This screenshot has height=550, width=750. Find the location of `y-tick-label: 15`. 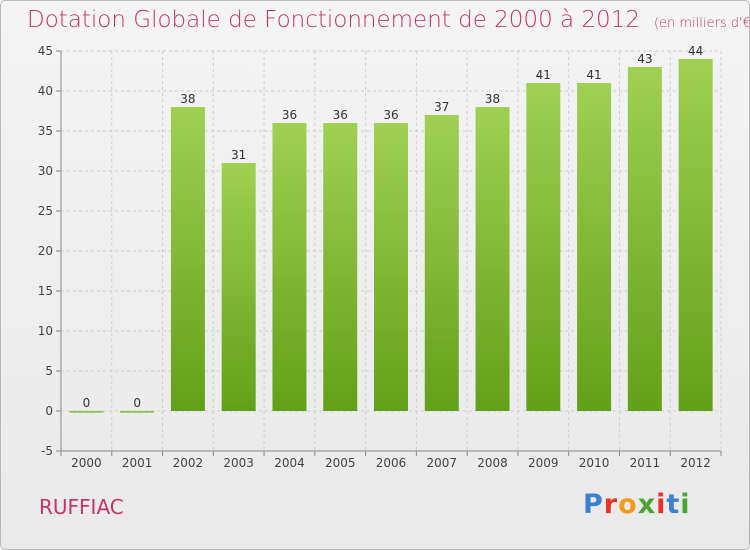

y-tick-label: 15 is located at coordinates (45, 291).